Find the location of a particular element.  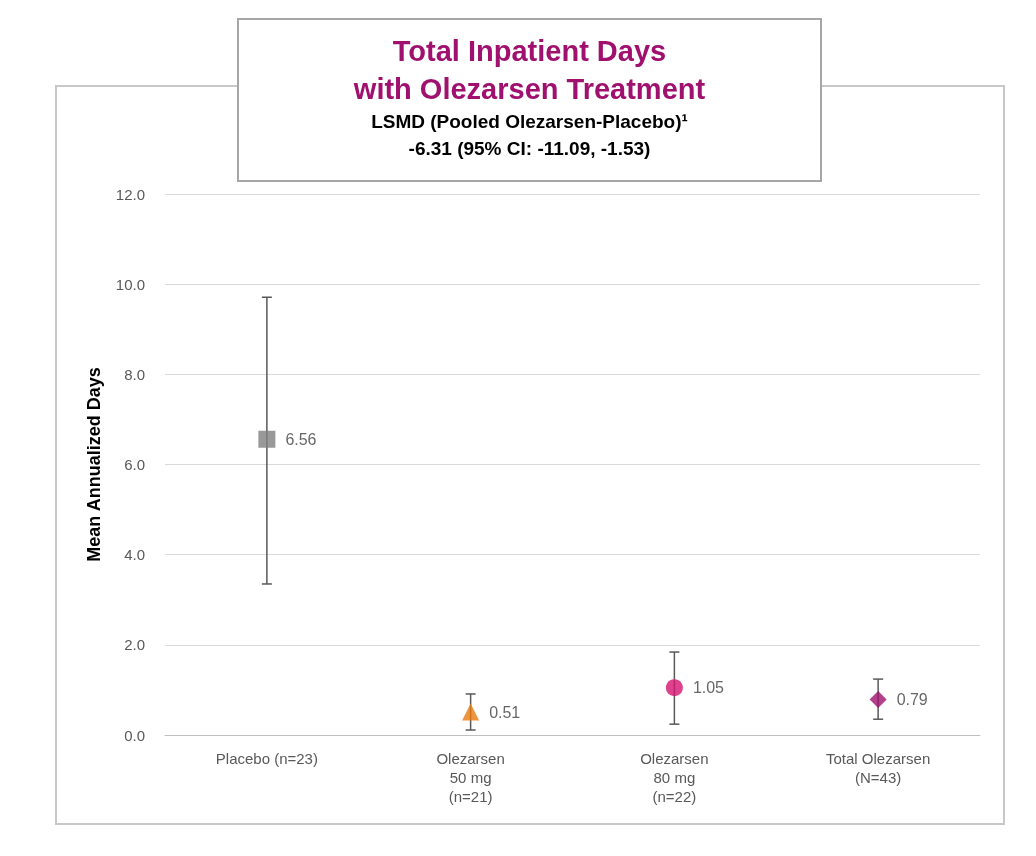

y-tick-label: 0.0 is located at coordinates (134, 735).